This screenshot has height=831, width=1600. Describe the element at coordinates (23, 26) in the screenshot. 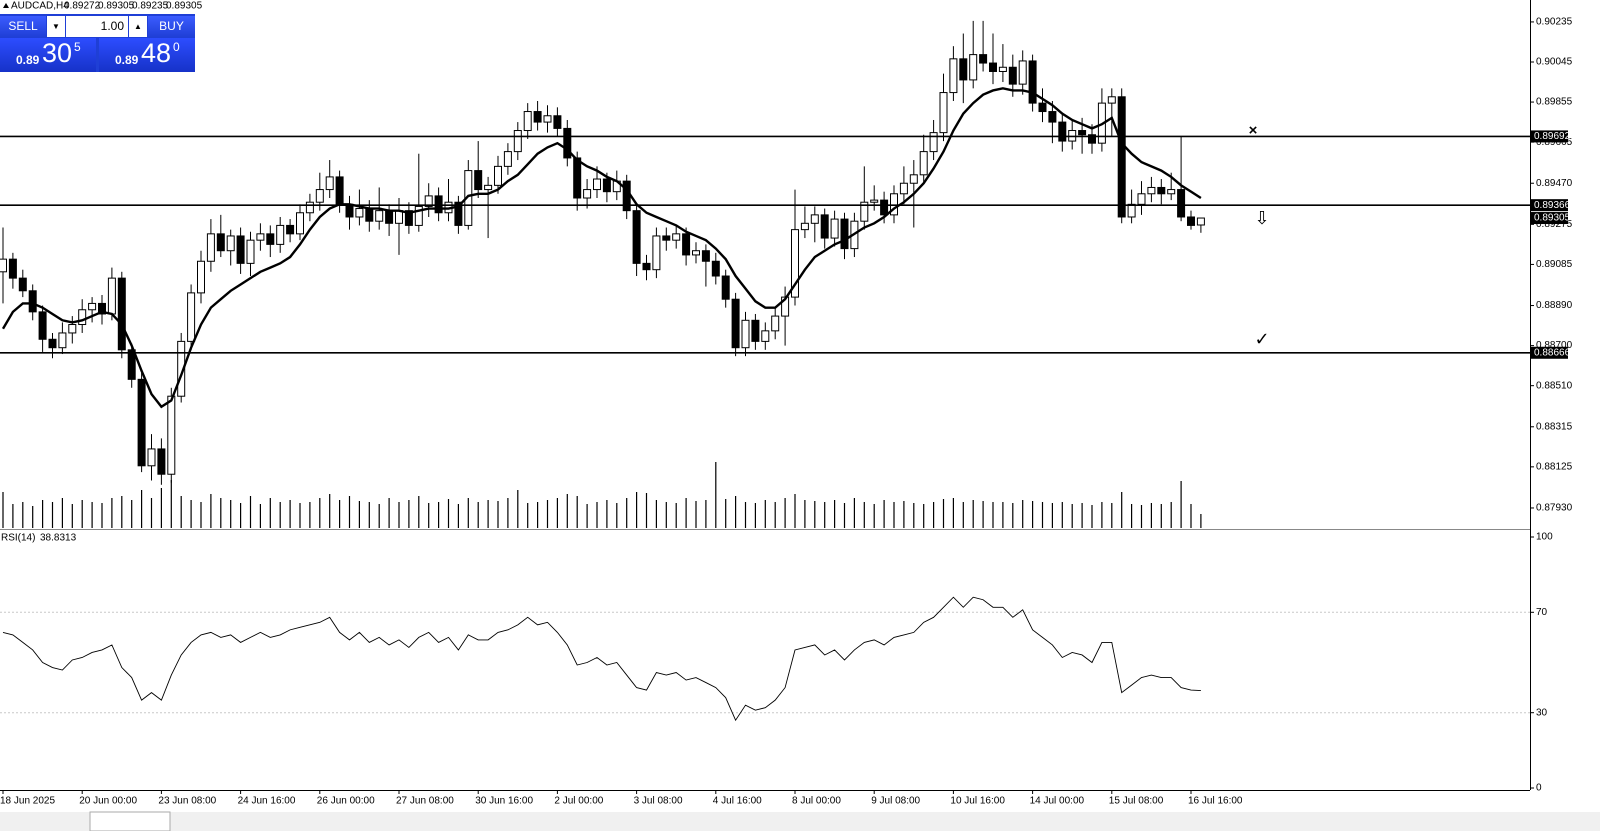

I see `sell-button: SELL` at that location.